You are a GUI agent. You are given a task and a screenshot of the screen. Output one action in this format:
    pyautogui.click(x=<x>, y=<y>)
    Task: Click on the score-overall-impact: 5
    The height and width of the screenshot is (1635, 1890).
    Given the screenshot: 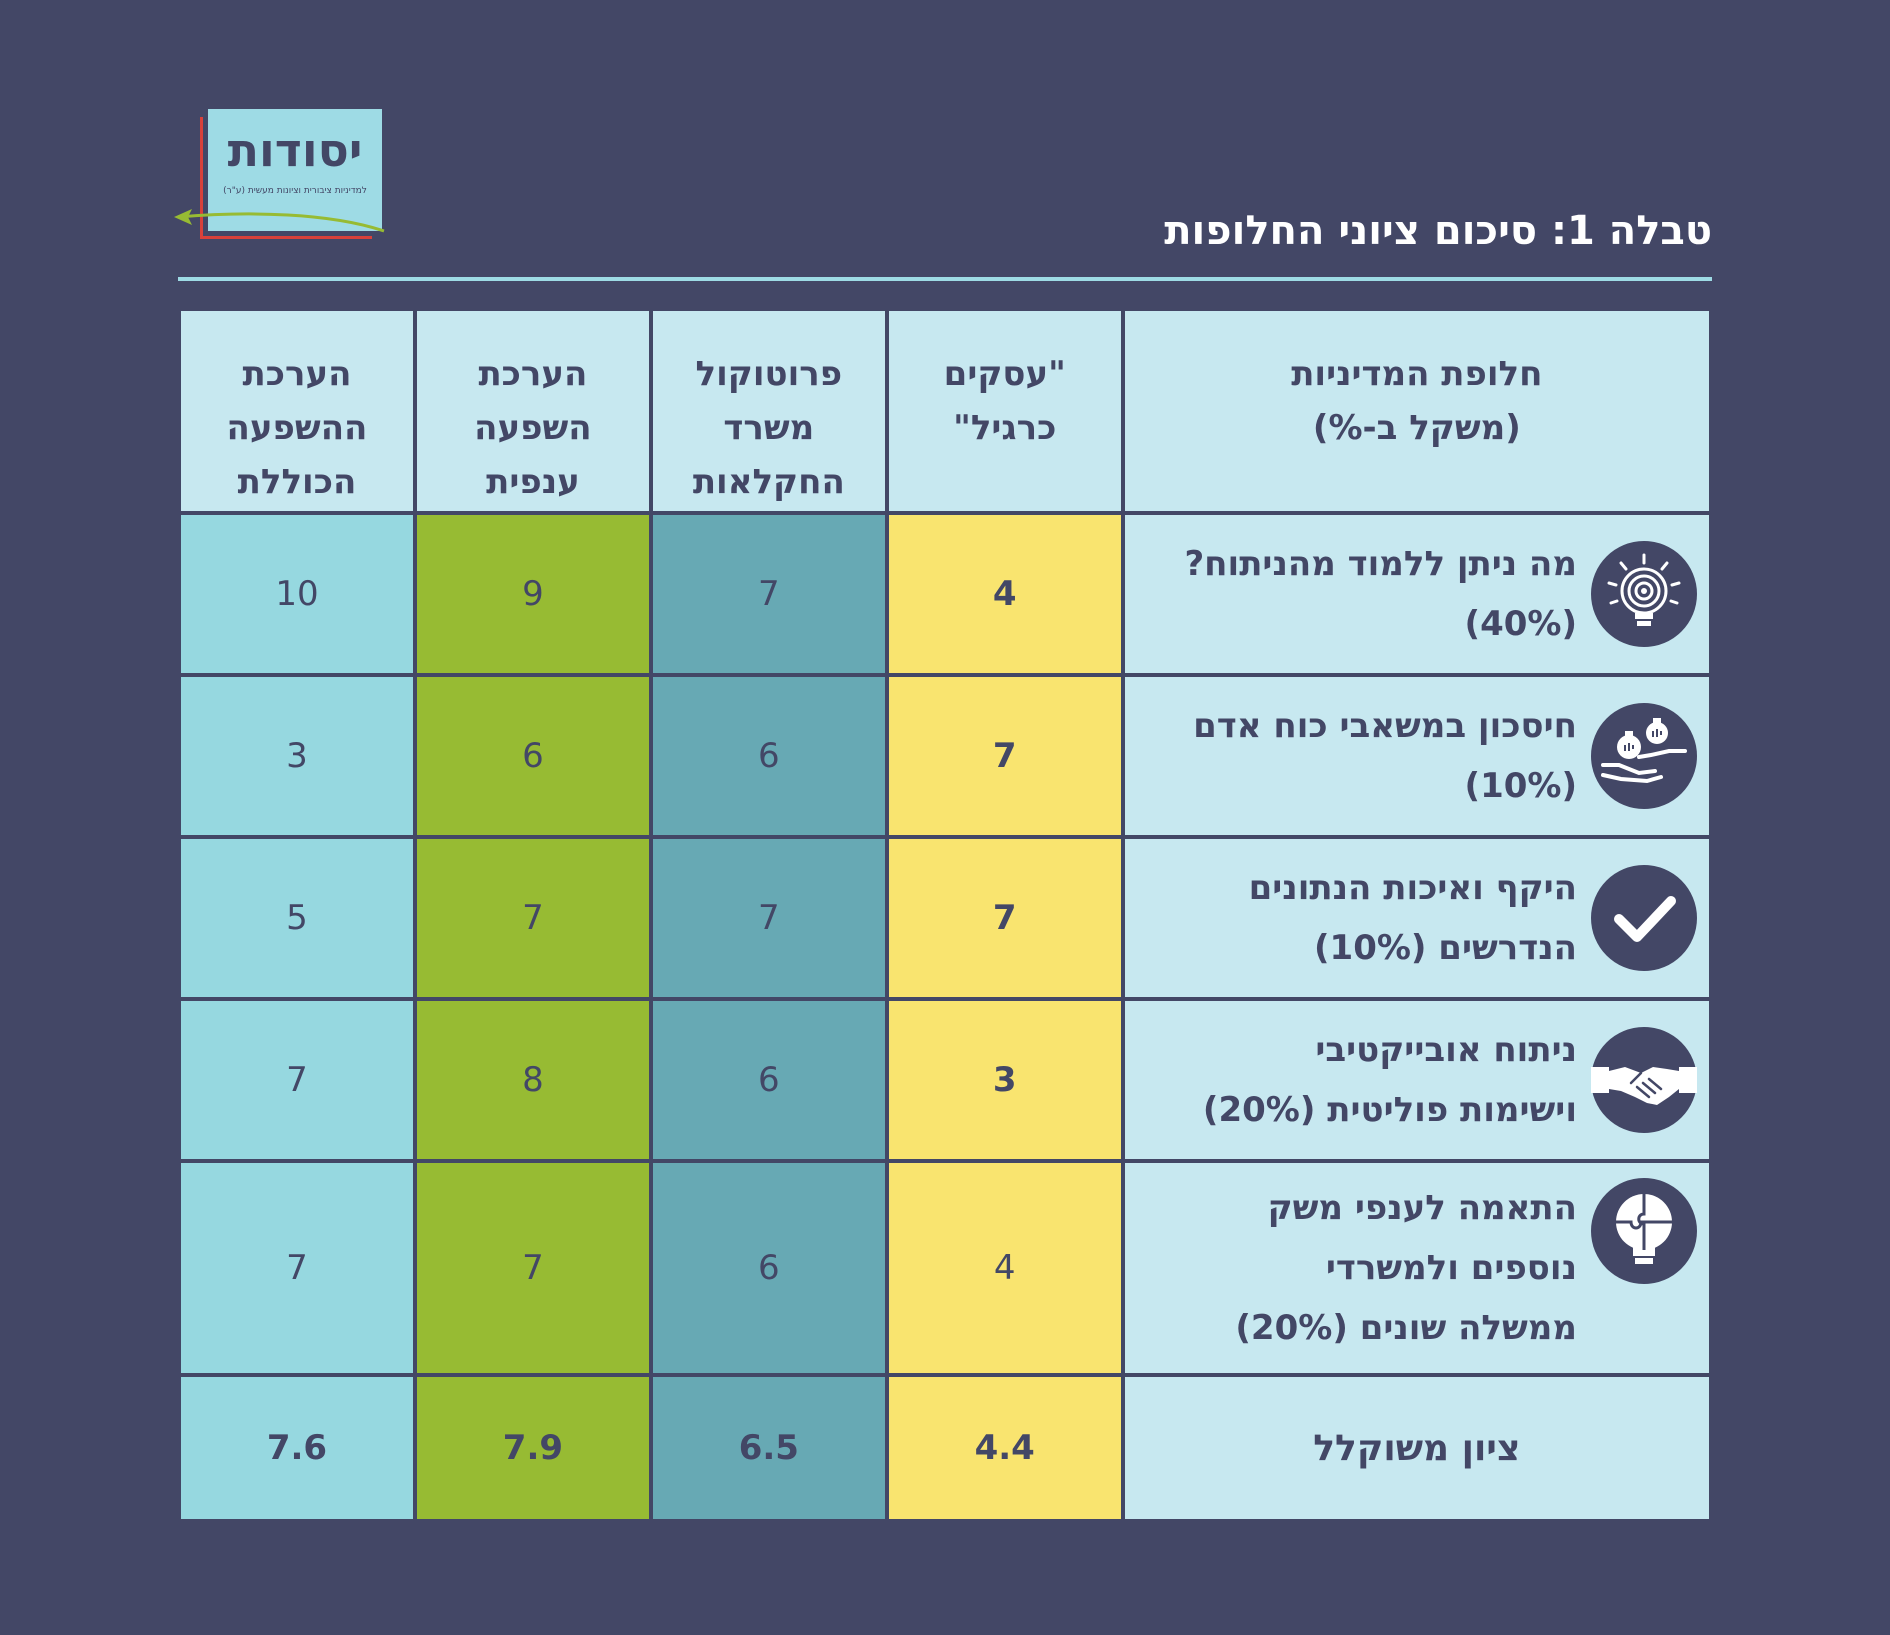 What is the action you would take?
    pyautogui.click(x=297, y=918)
    